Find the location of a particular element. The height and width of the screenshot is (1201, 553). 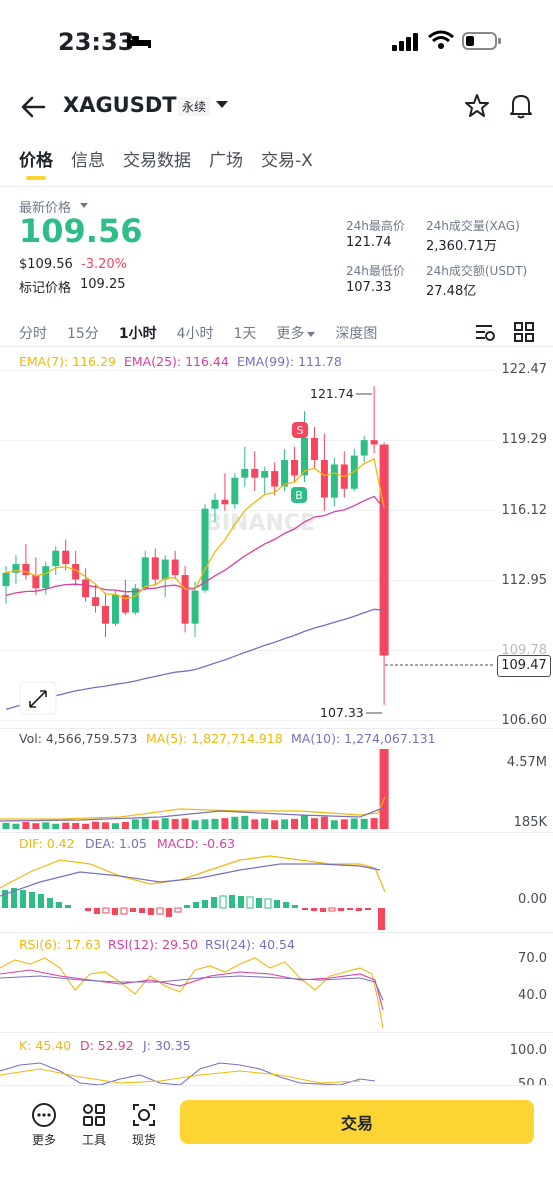

more-caret-icon is located at coordinates (311, 334).